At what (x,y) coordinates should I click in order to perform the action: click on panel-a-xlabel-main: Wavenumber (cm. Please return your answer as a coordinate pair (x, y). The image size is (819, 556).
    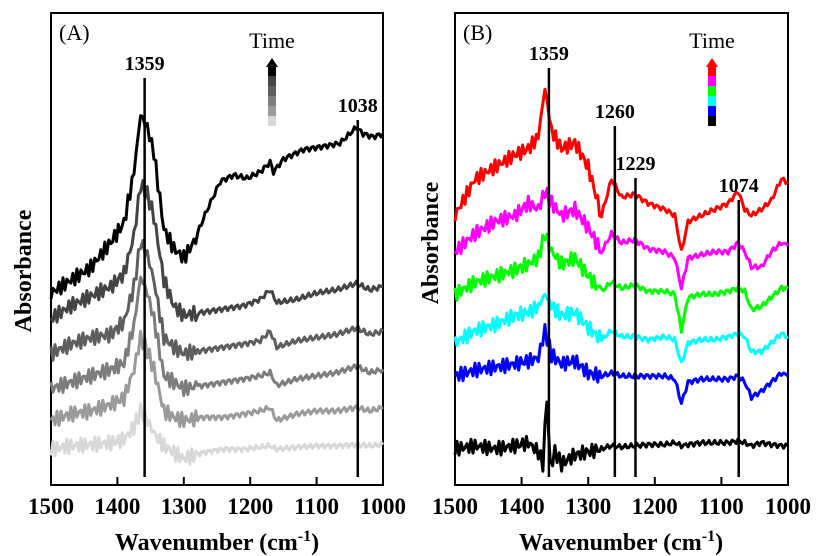
    Looking at the image, I should click on (206, 543).